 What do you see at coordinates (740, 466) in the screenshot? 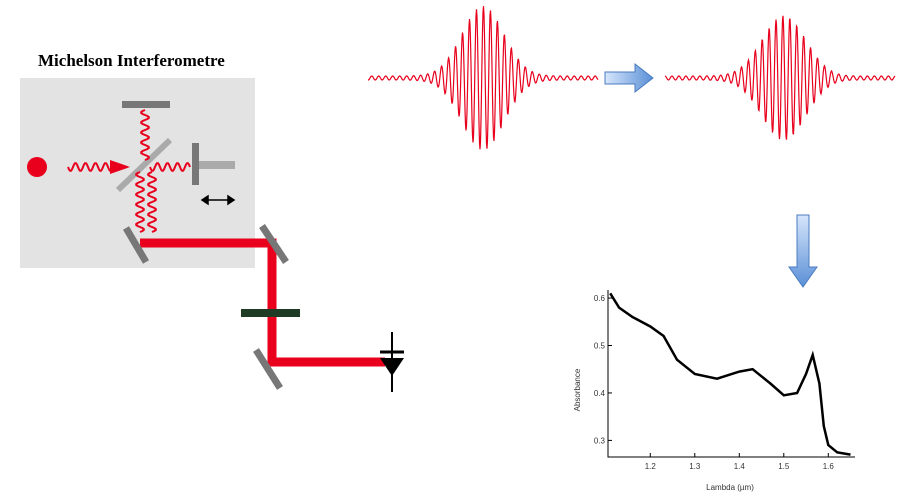
I see `x-tick-label: 1.4` at bounding box center [740, 466].